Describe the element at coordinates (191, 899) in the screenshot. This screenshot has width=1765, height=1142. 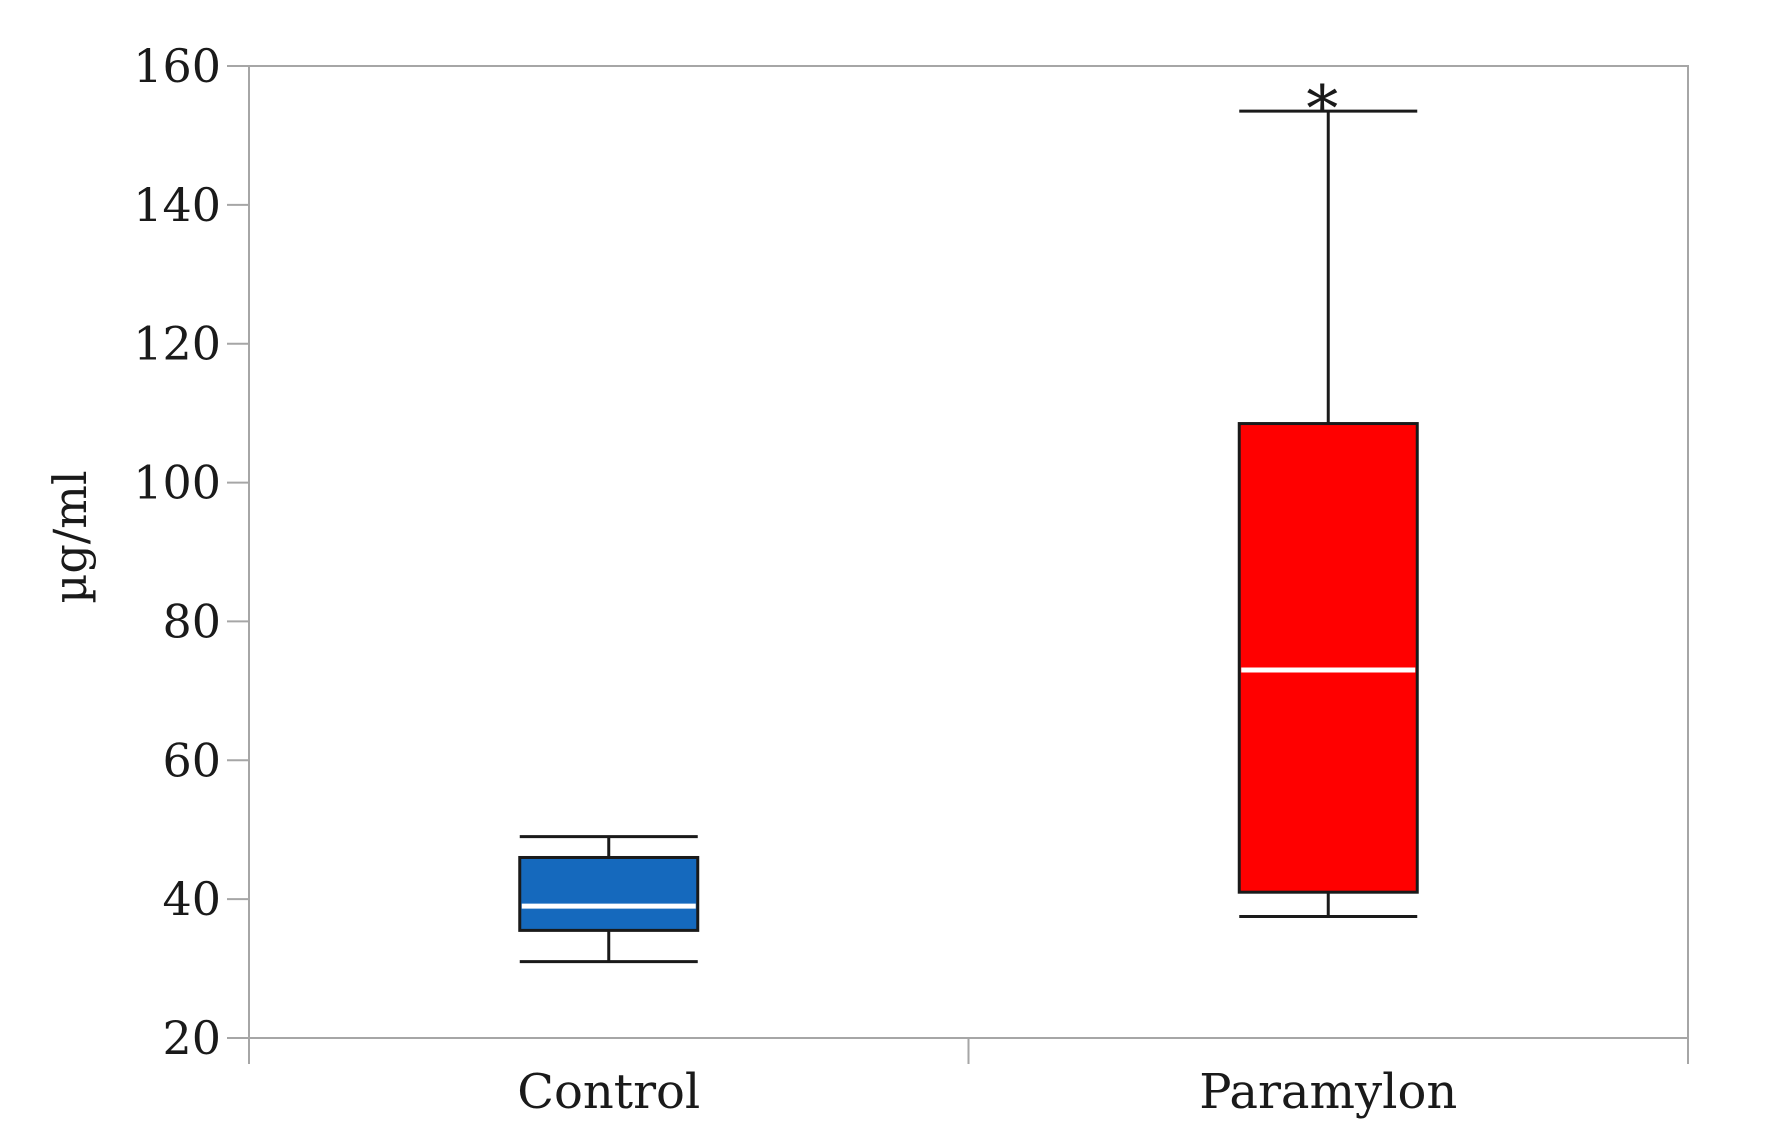
I see `y-tick-label: 40` at that location.